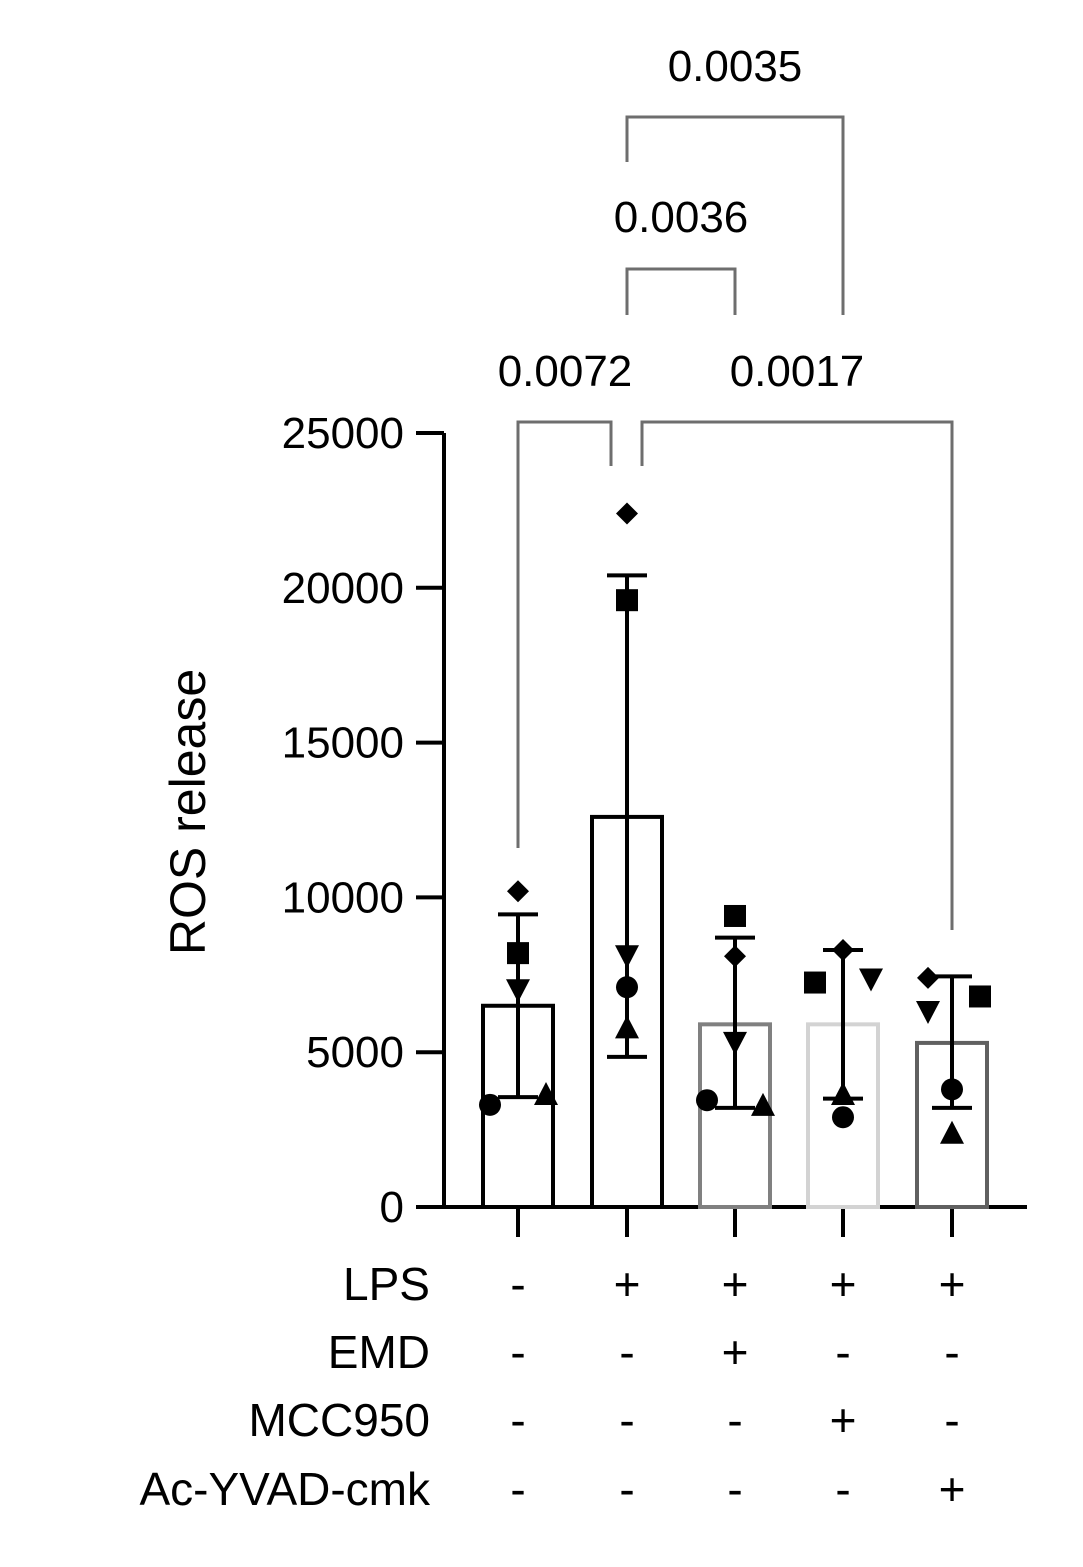  Describe the element at coordinates (188, 812) in the screenshot. I see `y-axis-title: ROS release` at that location.